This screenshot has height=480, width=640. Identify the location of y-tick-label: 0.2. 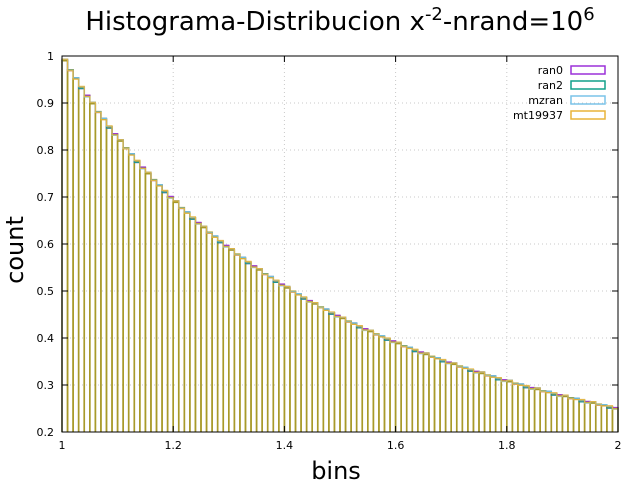
(46, 432).